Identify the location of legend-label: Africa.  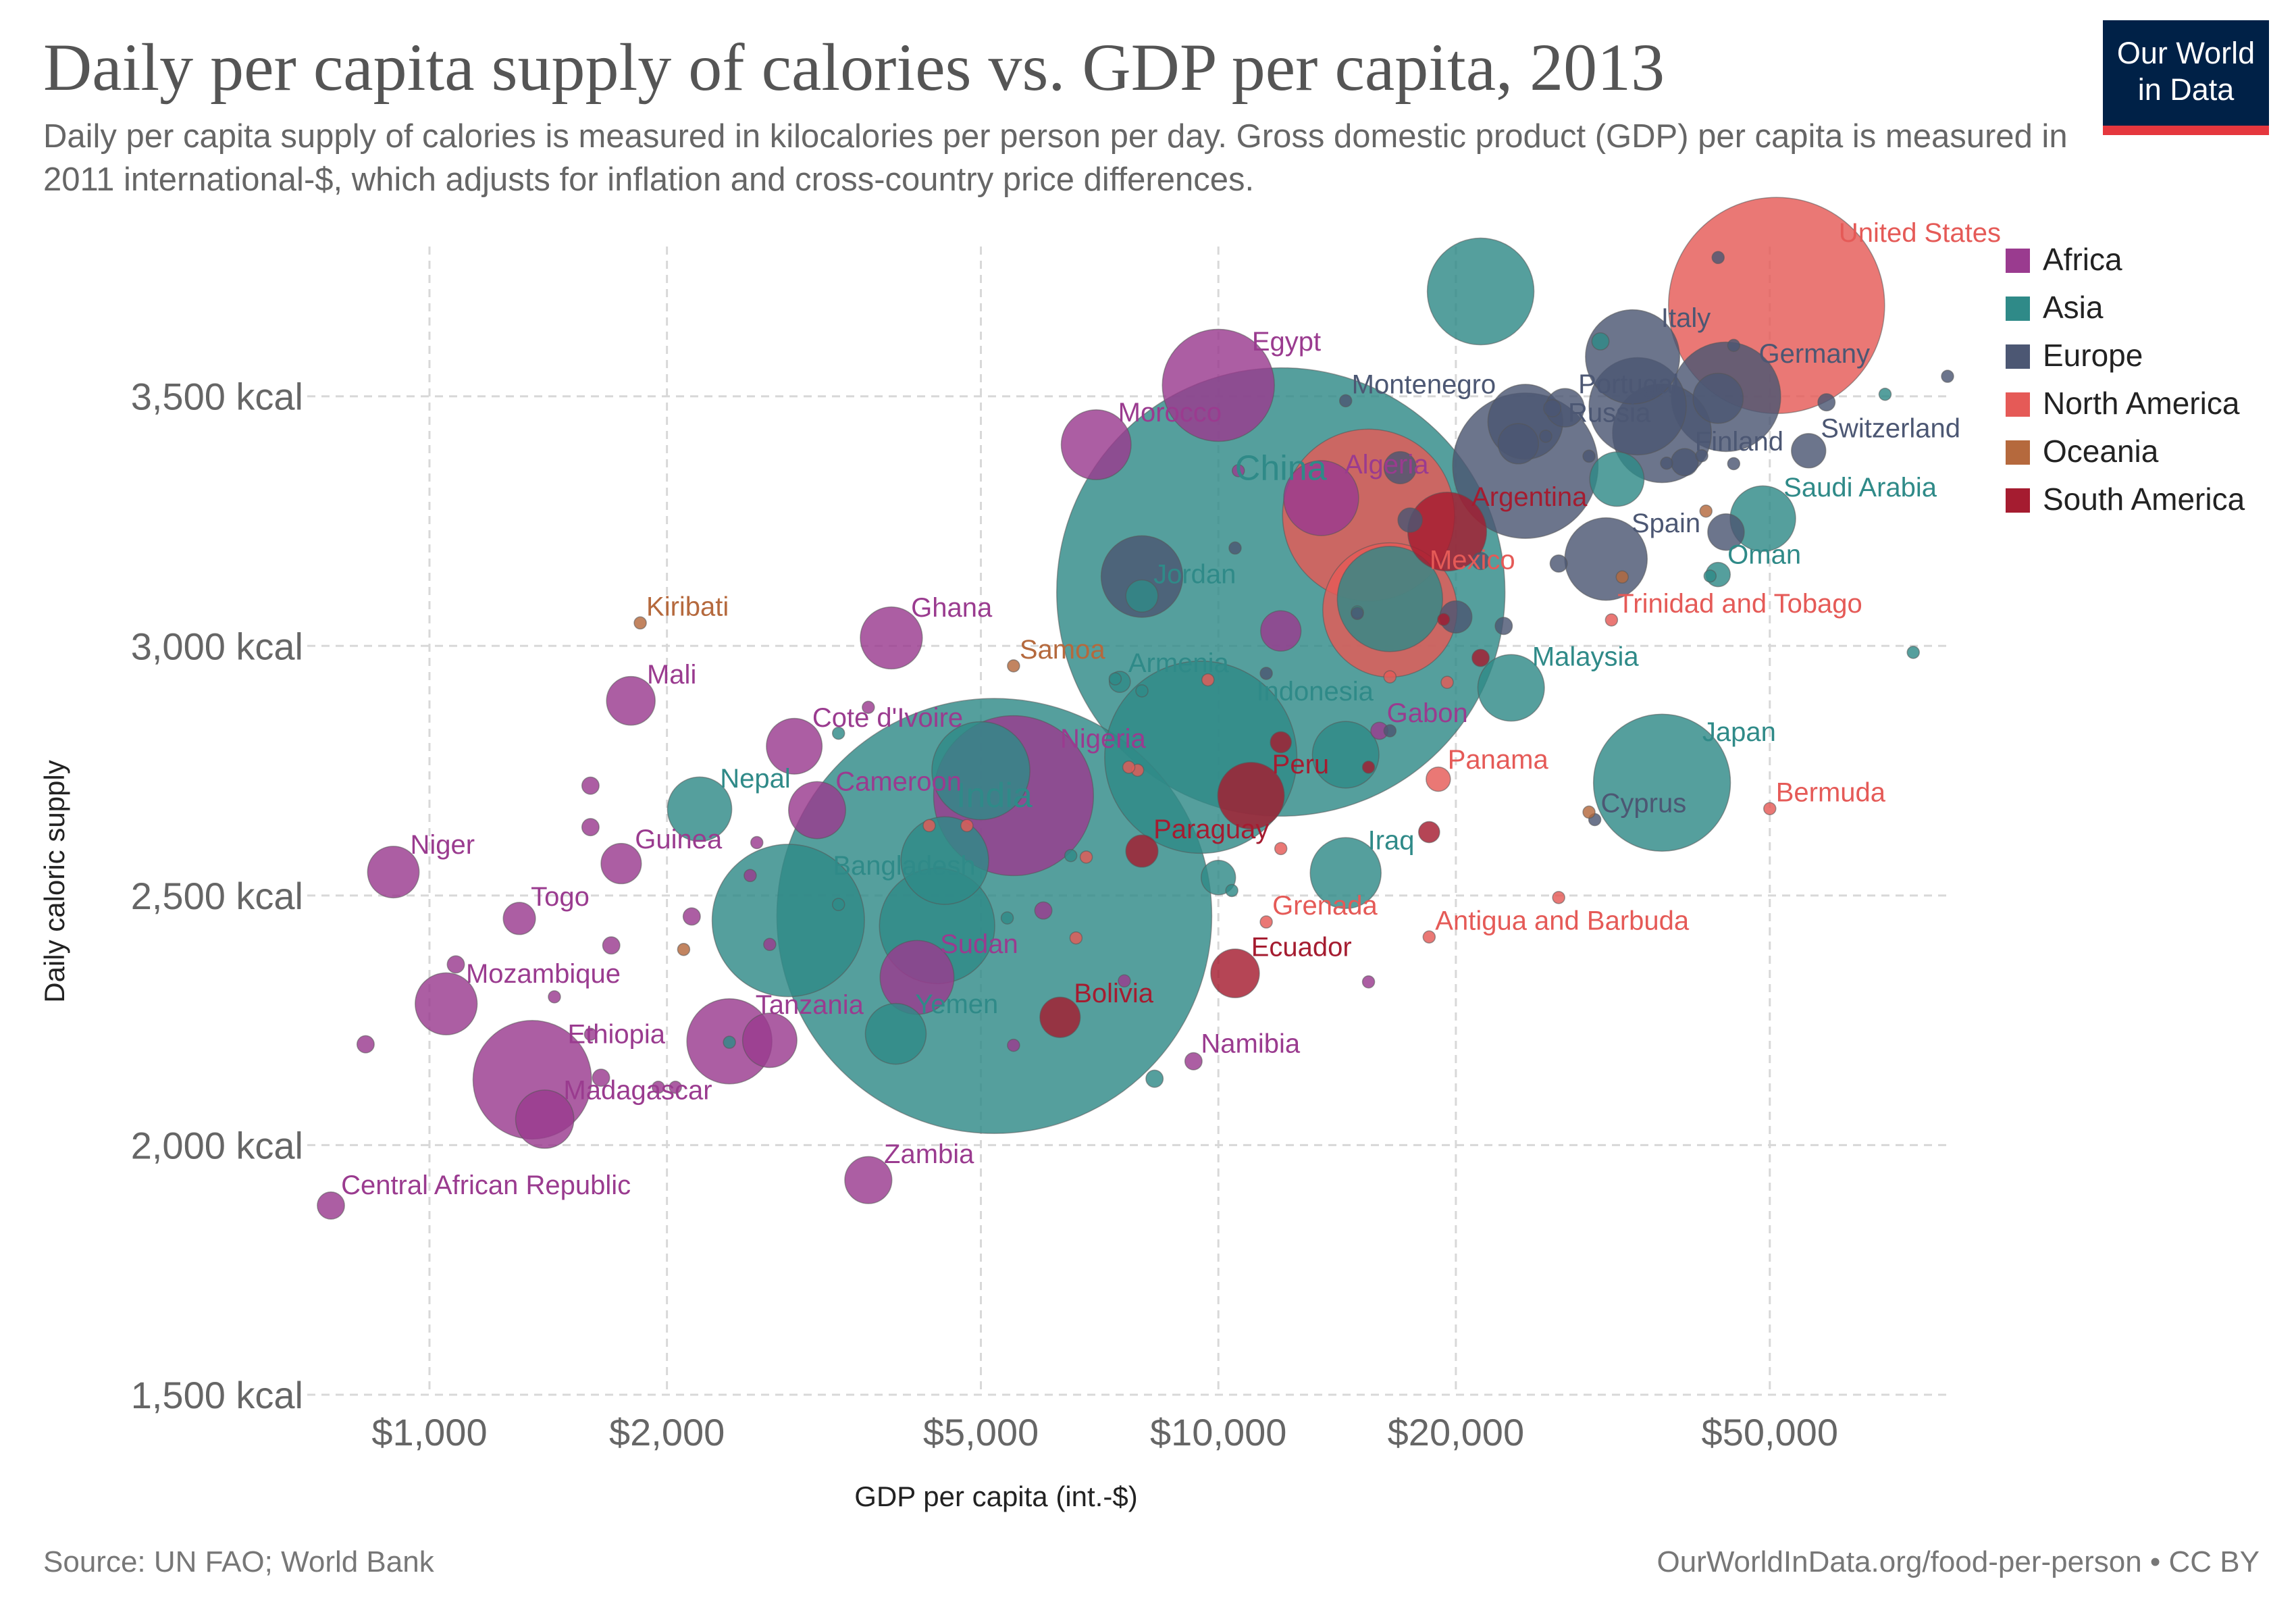
(2082, 259).